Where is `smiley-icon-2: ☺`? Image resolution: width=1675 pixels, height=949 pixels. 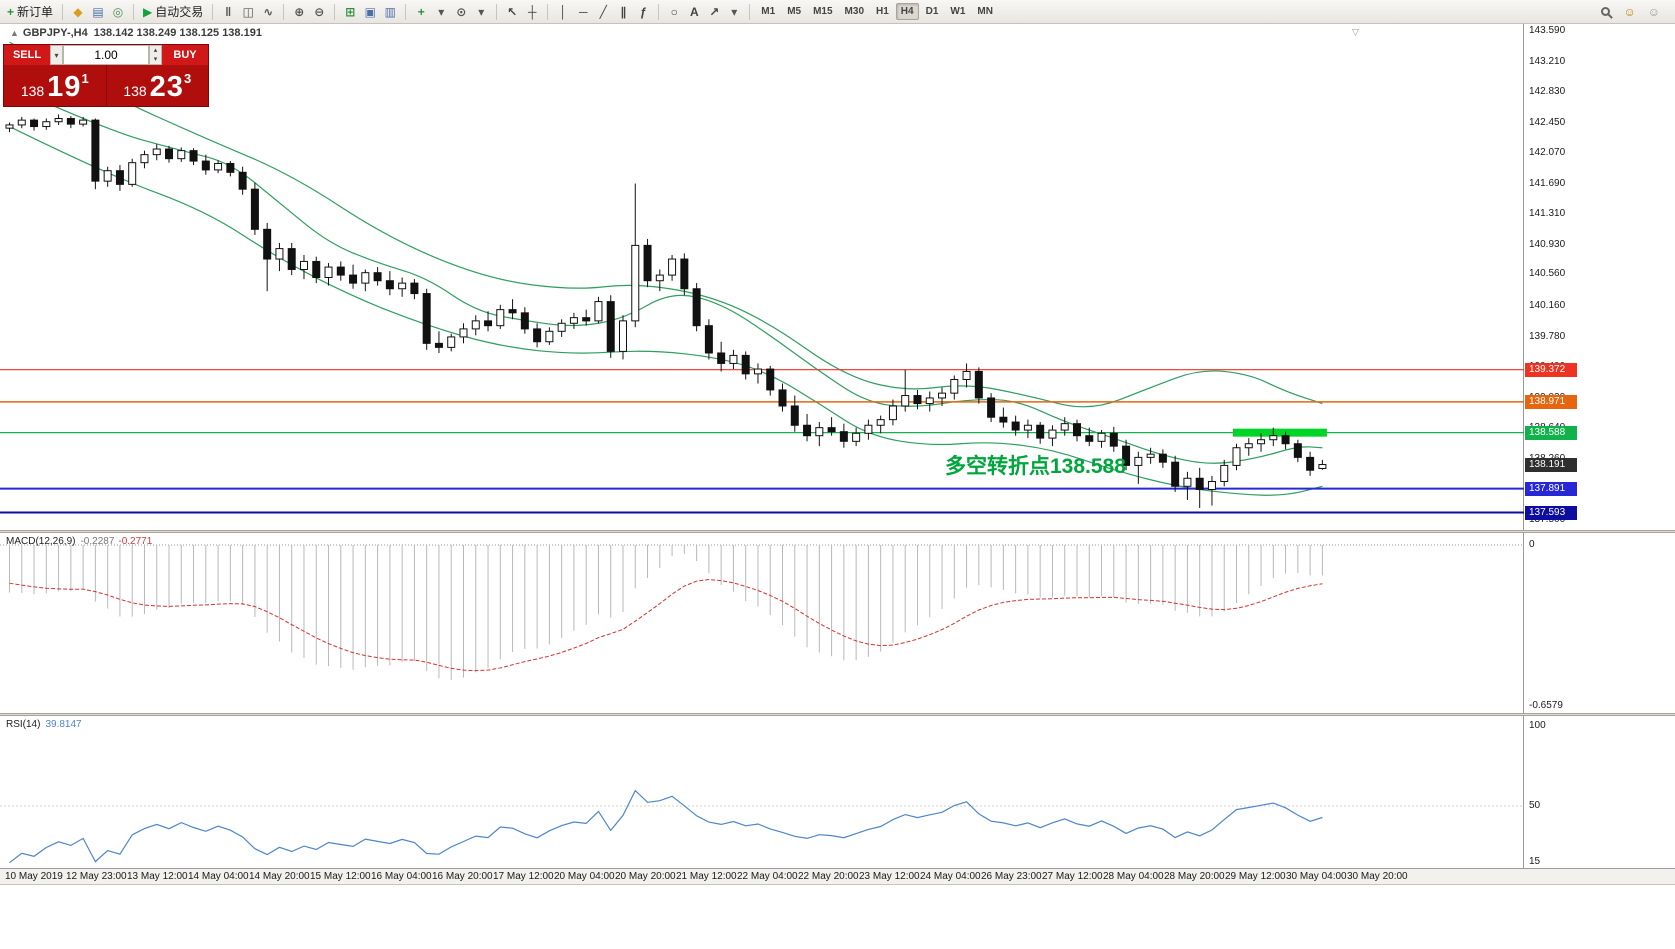 smiley-icon-2: ☺ is located at coordinates (1654, 12).